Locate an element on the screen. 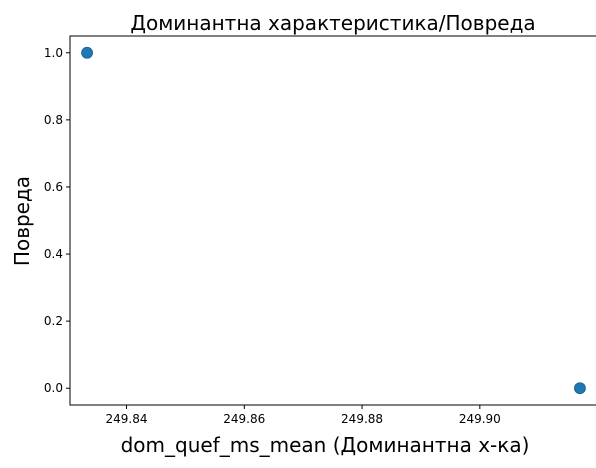  x-tick-label: 249.90 is located at coordinates (480, 419).